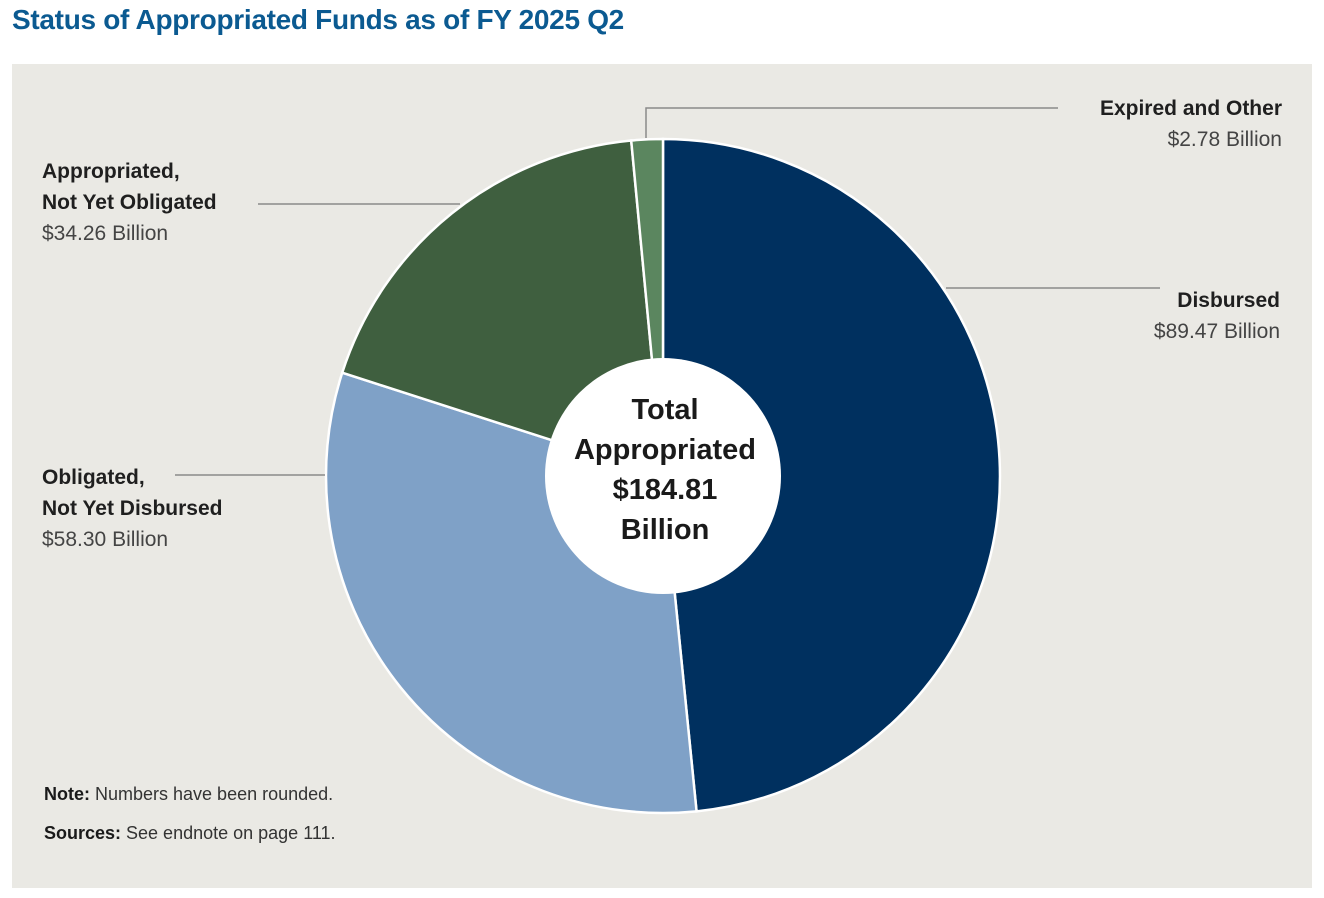 The height and width of the screenshot is (898, 1324). Describe the element at coordinates (105, 233) in the screenshot. I see `slice-value-appropriated: $34.26 Billion` at that location.